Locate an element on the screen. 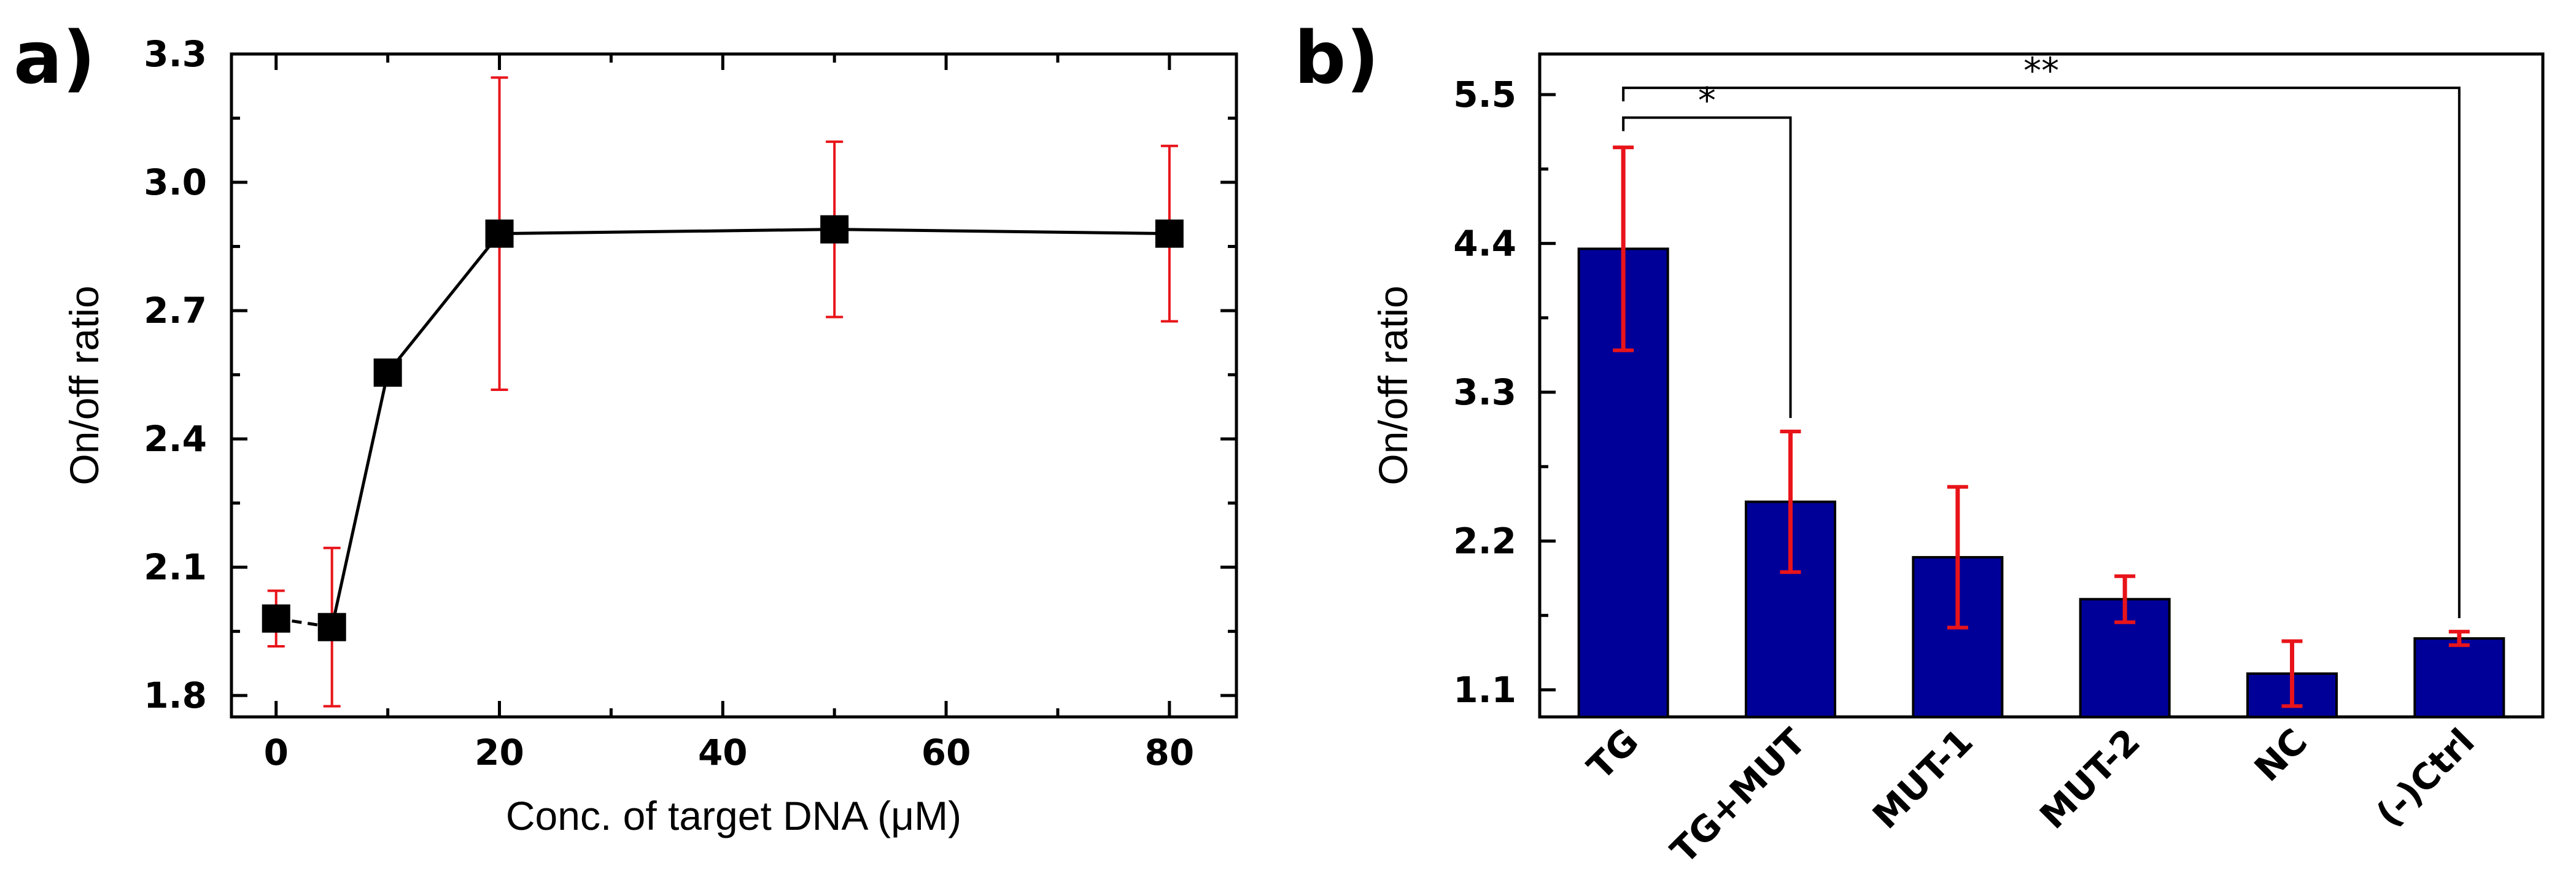  panel-a-y-tick-label: 3.0 is located at coordinates (175, 182).